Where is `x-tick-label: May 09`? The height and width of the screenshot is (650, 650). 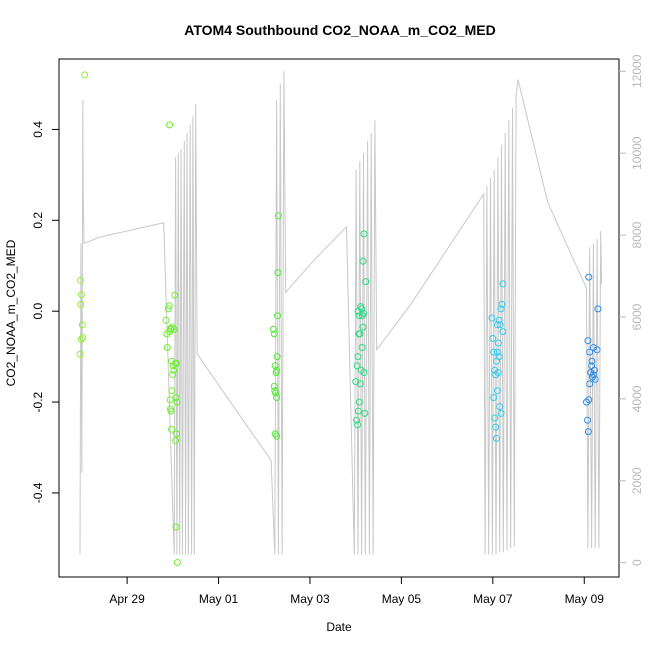 x-tick-label: May 09 is located at coordinates (585, 599).